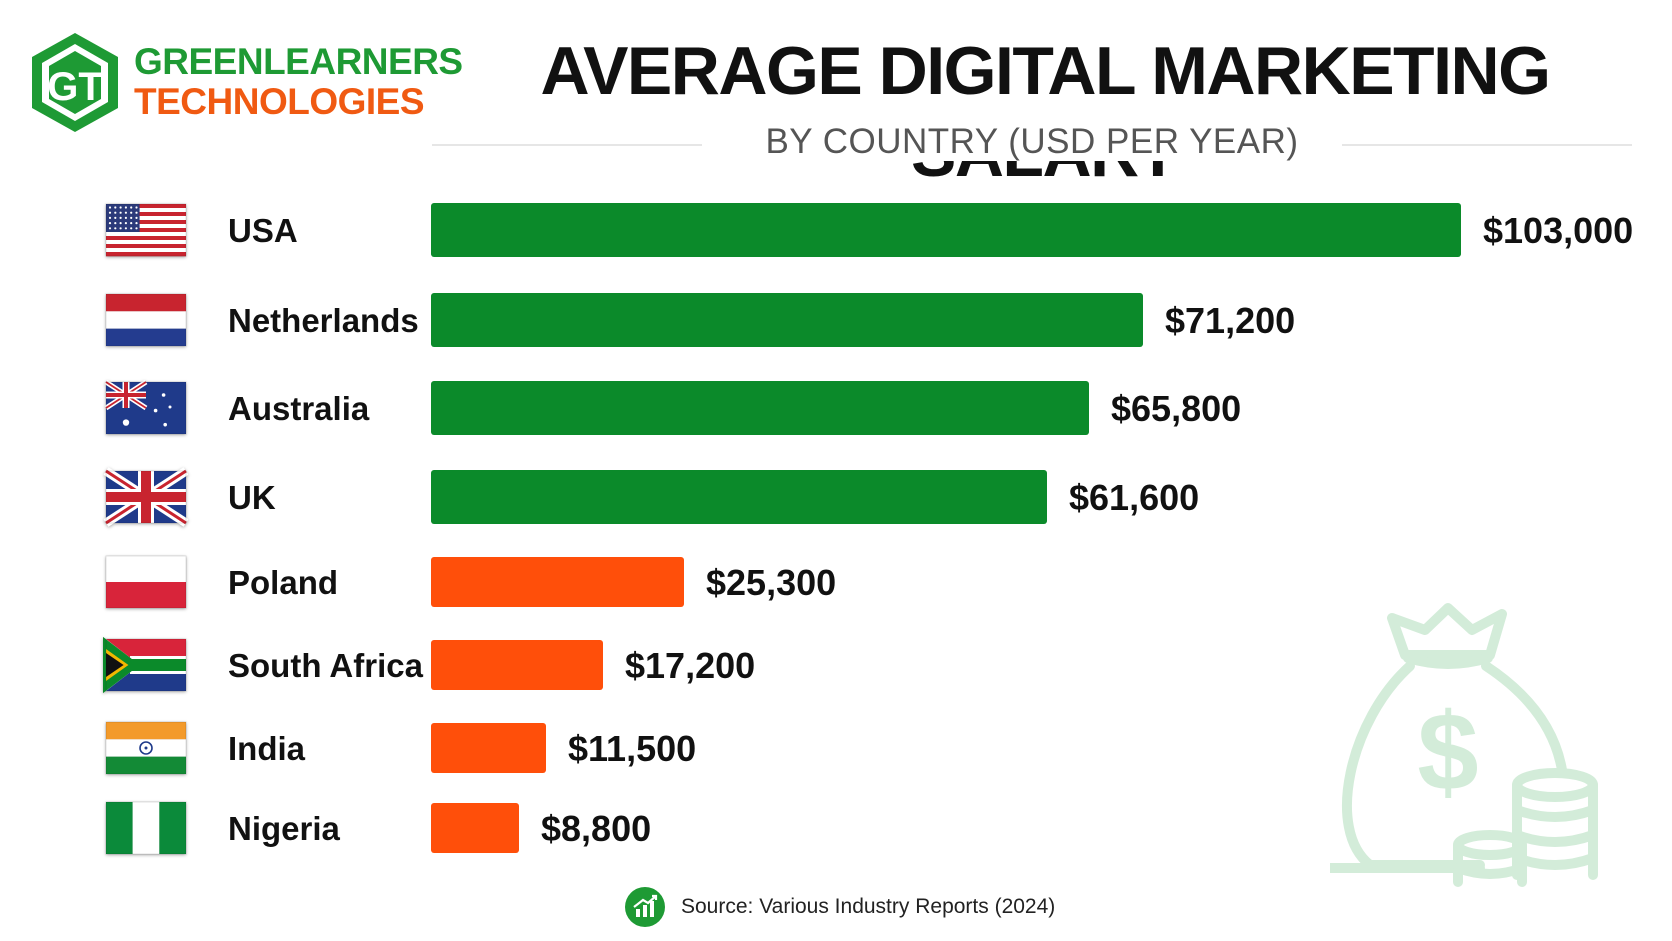 The image size is (1672, 941). What do you see at coordinates (146, 828) in the screenshot?
I see `flag-nigeria-icon` at bounding box center [146, 828].